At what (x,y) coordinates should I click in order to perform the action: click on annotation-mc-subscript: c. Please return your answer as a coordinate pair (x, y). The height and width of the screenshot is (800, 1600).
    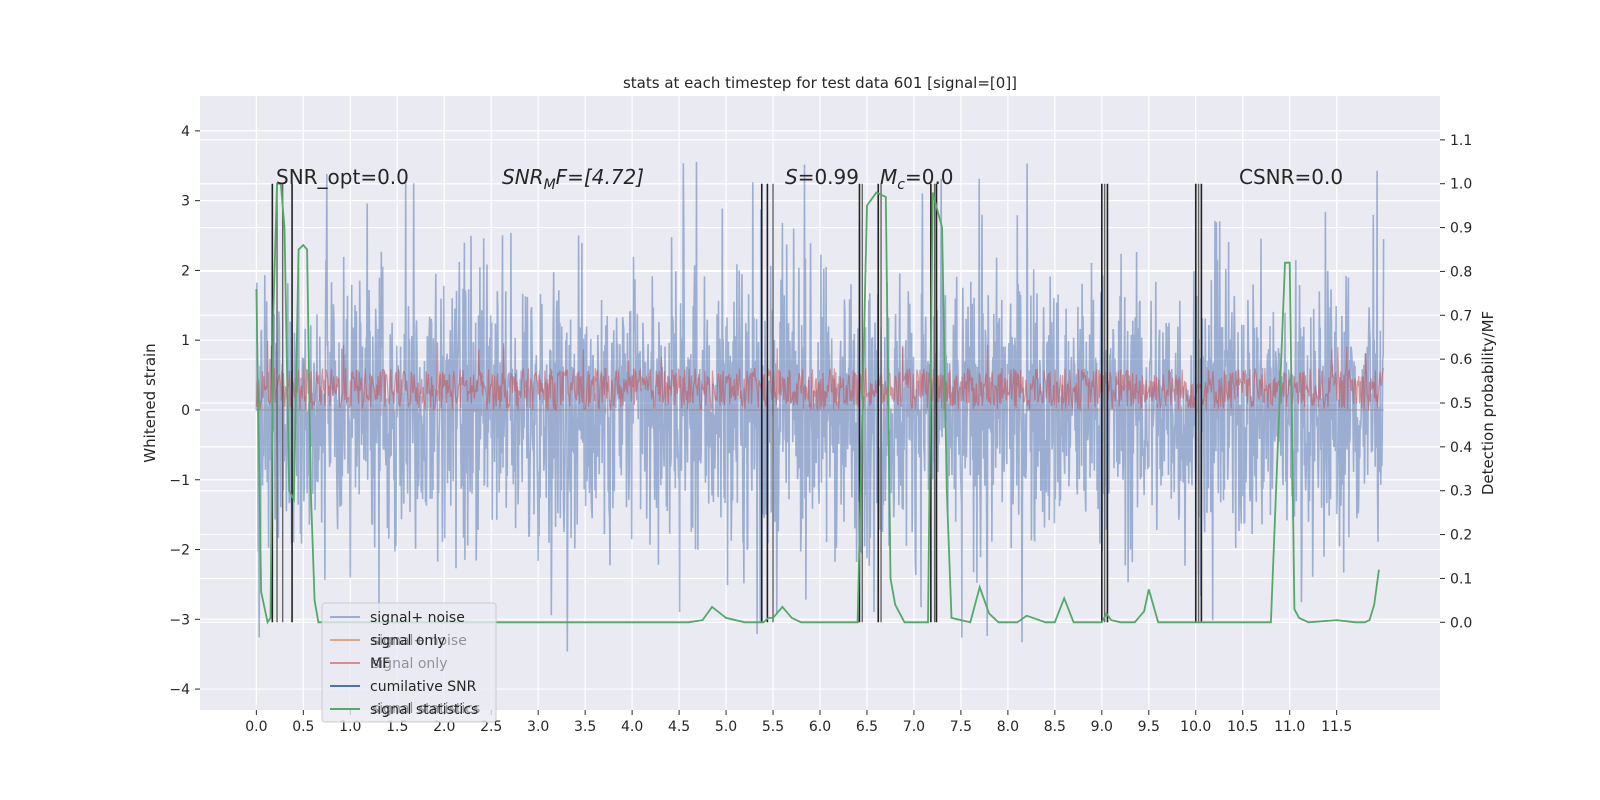
    Looking at the image, I should click on (901, 185).